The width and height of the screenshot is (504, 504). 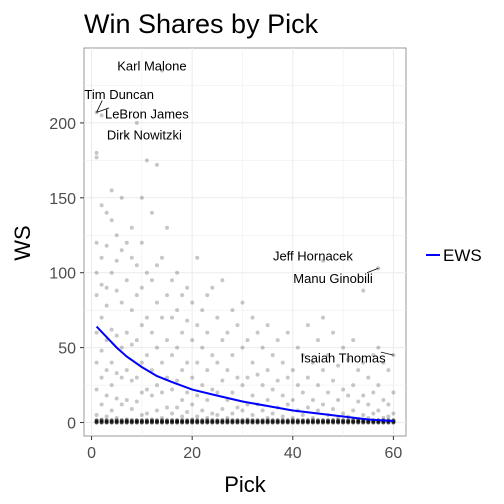 What do you see at coordinates (62, 274) in the screenshot?
I see `y-tick-label: 100` at bounding box center [62, 274].